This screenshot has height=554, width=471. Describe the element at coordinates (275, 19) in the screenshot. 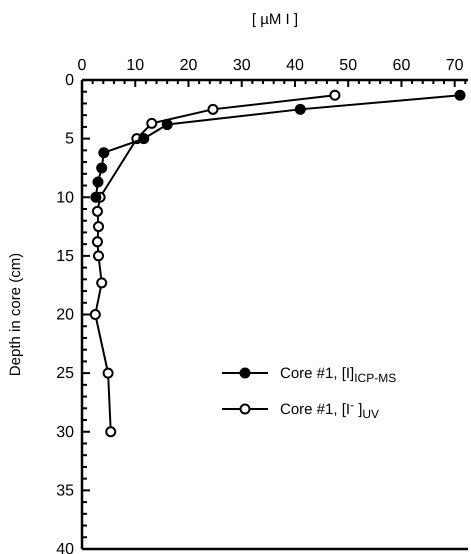

I see `x-axis-title: [ µM I ]` at that location.